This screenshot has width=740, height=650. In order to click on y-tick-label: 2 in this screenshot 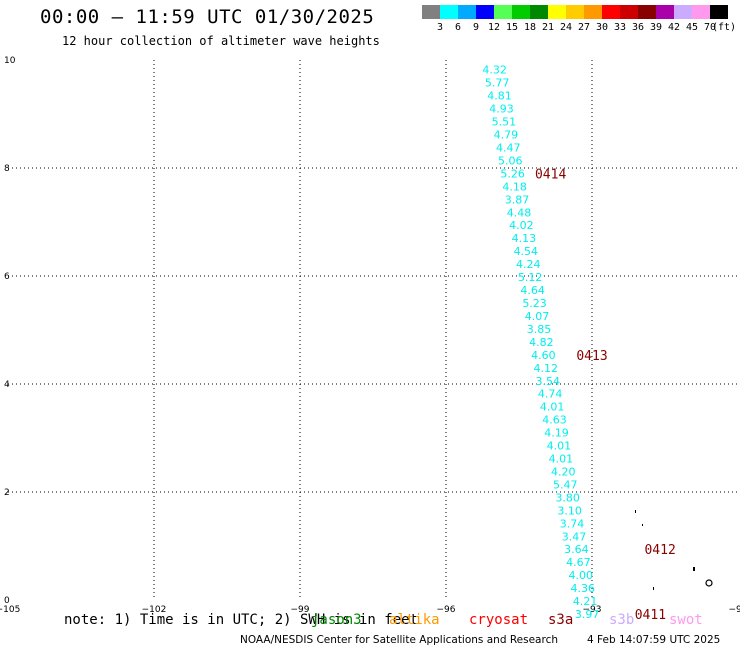, I will do `click(7, 493)`.